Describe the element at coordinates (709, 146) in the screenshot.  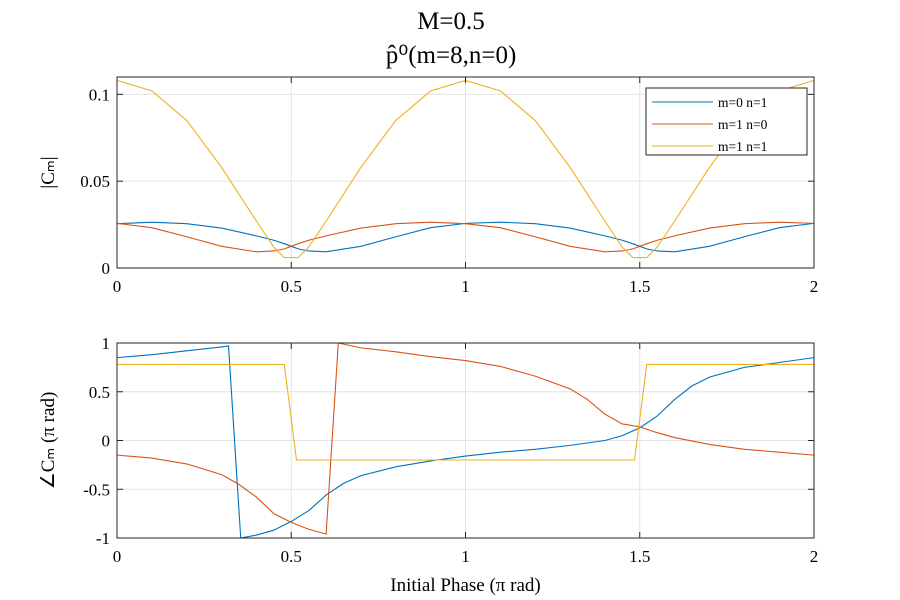
I see `legend-entry-m1n1: m=1 n=1` at that location.